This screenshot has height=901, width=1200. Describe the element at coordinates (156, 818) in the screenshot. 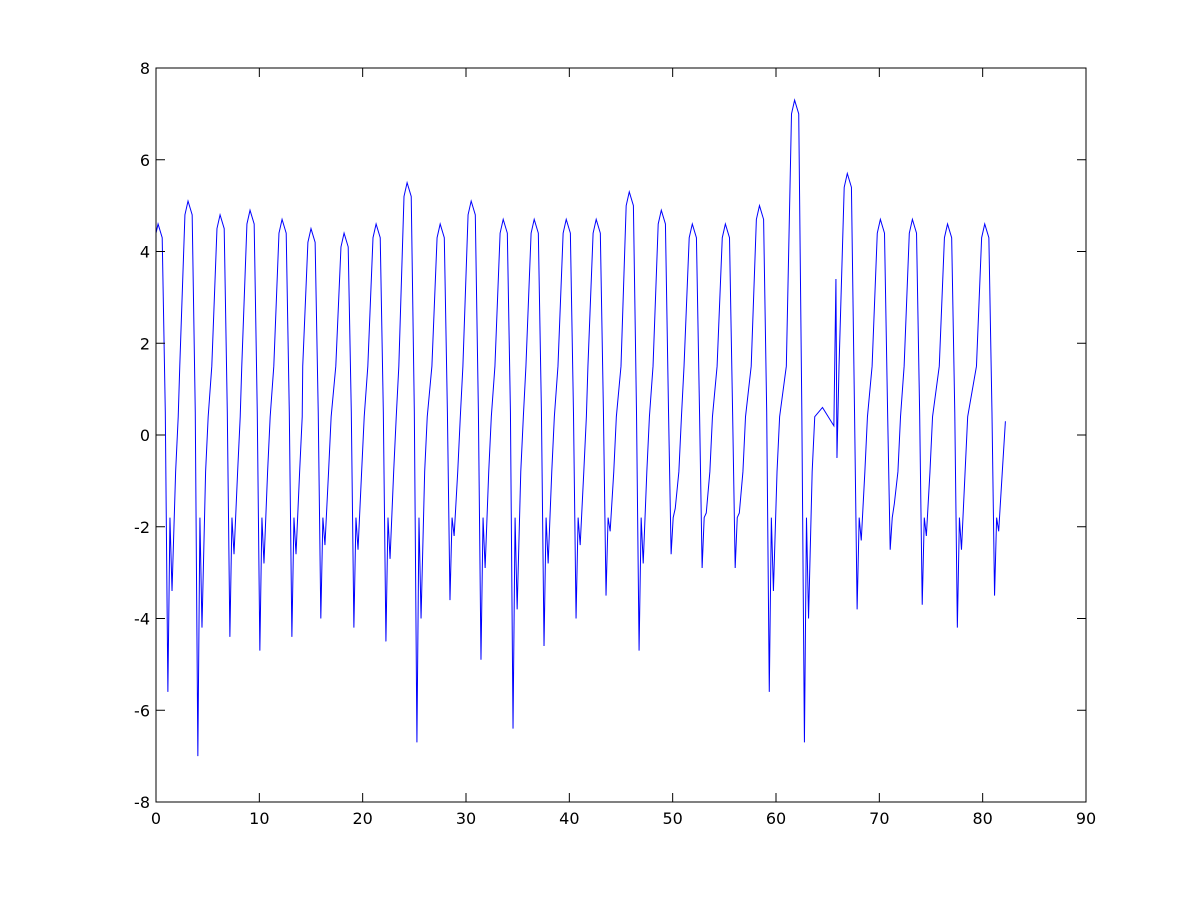

I see `x-tick-label: 0` at that location.